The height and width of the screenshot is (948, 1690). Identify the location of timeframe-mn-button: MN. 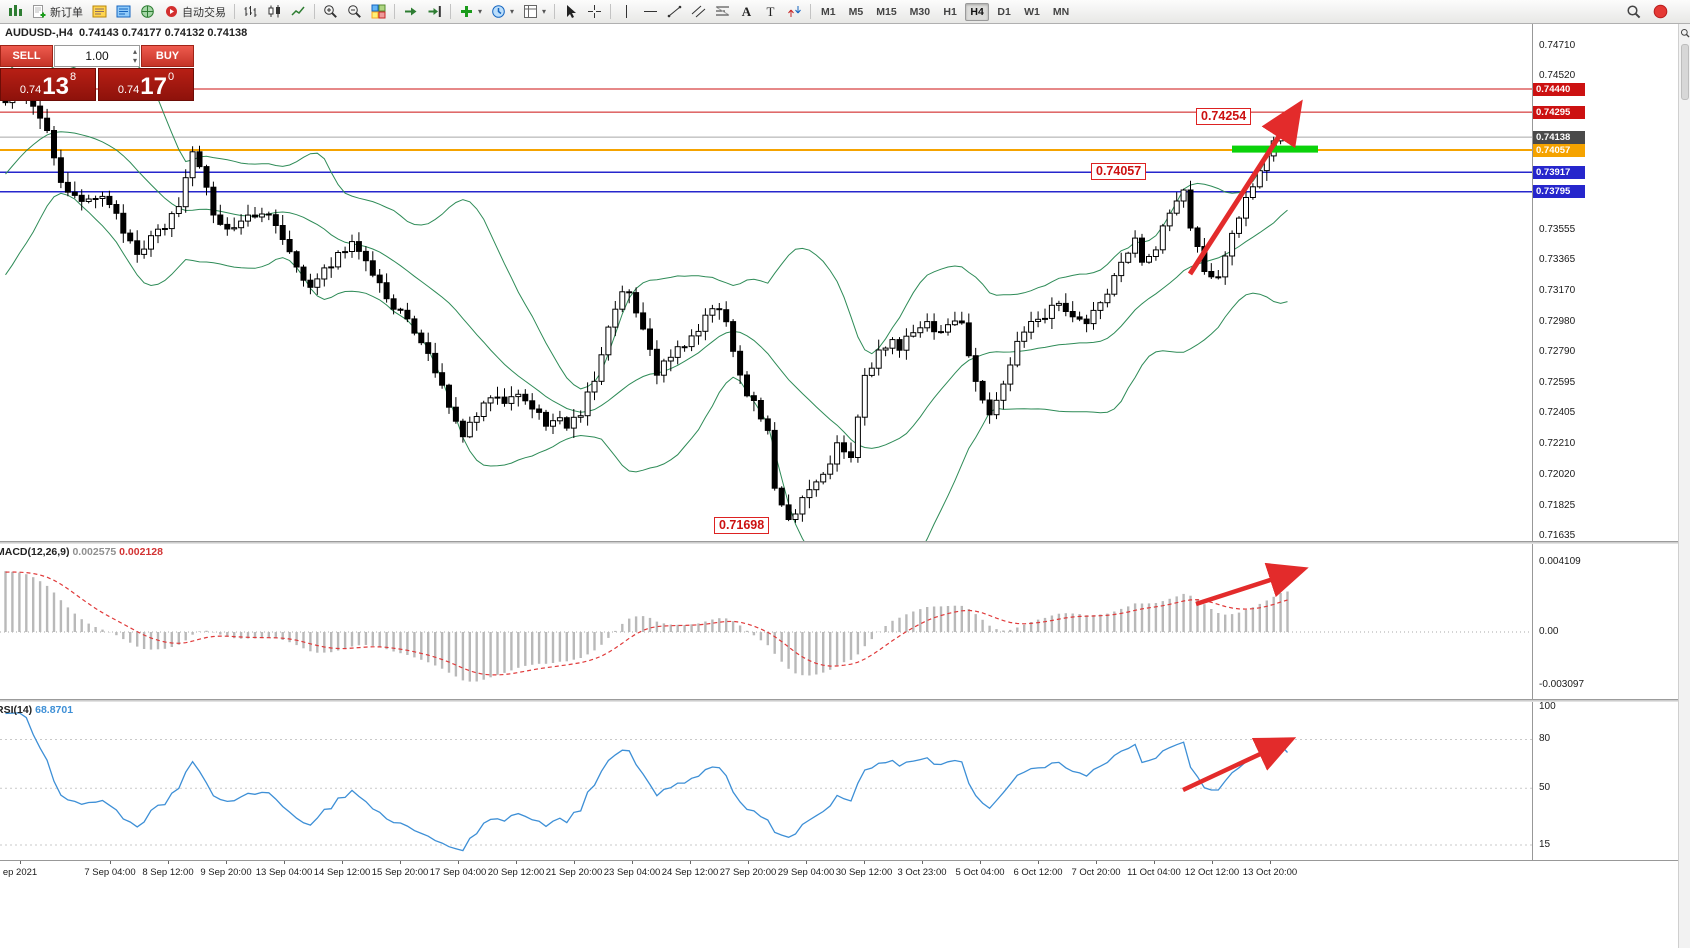
(1061, 11).